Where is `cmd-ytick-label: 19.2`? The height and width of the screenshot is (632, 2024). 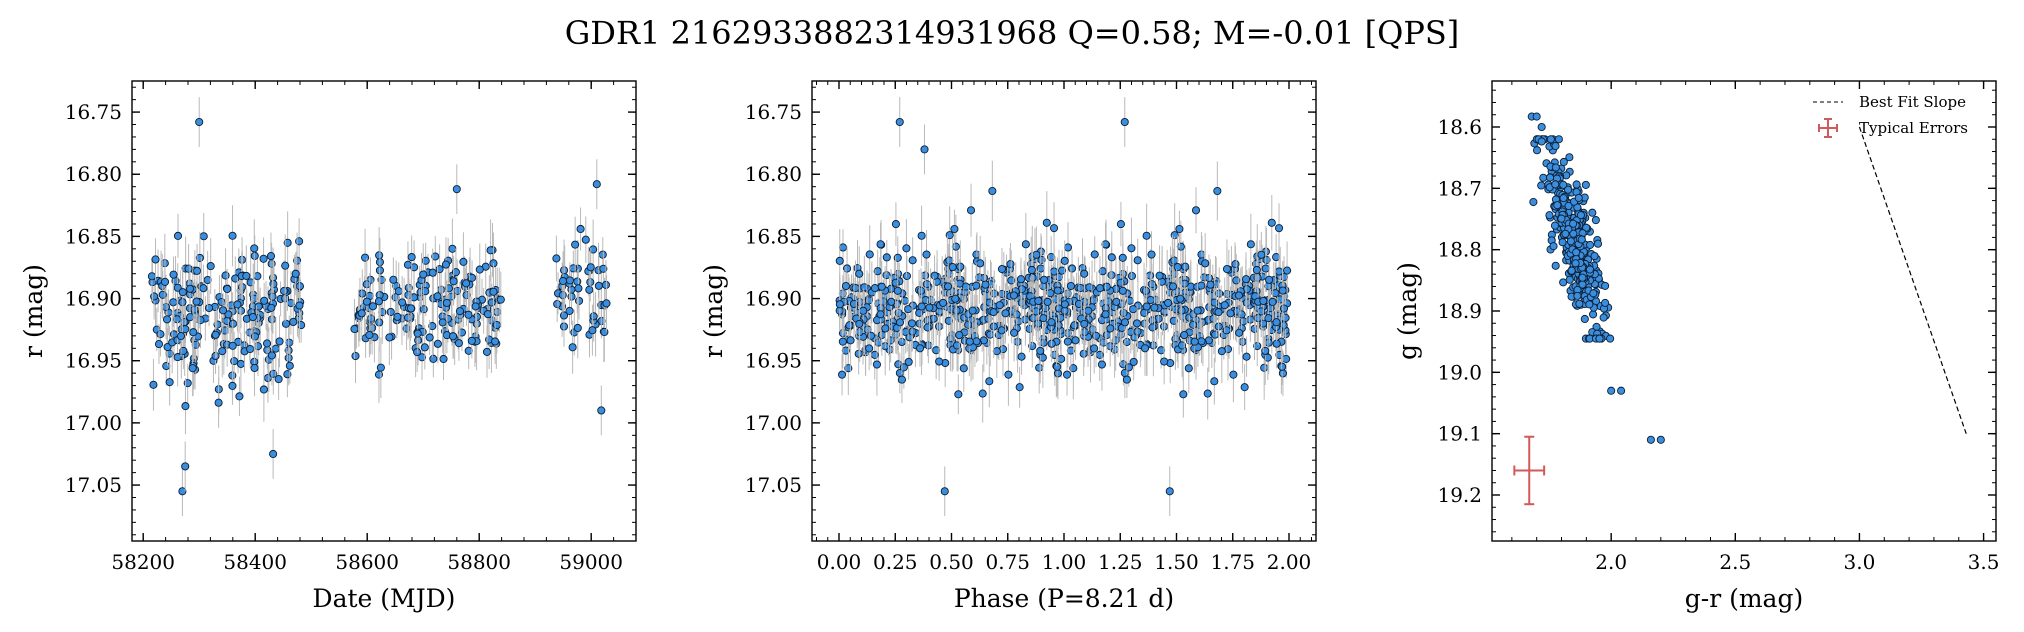 cmd-ytick-label: 19.2 is located at coordinates (1459, 495).